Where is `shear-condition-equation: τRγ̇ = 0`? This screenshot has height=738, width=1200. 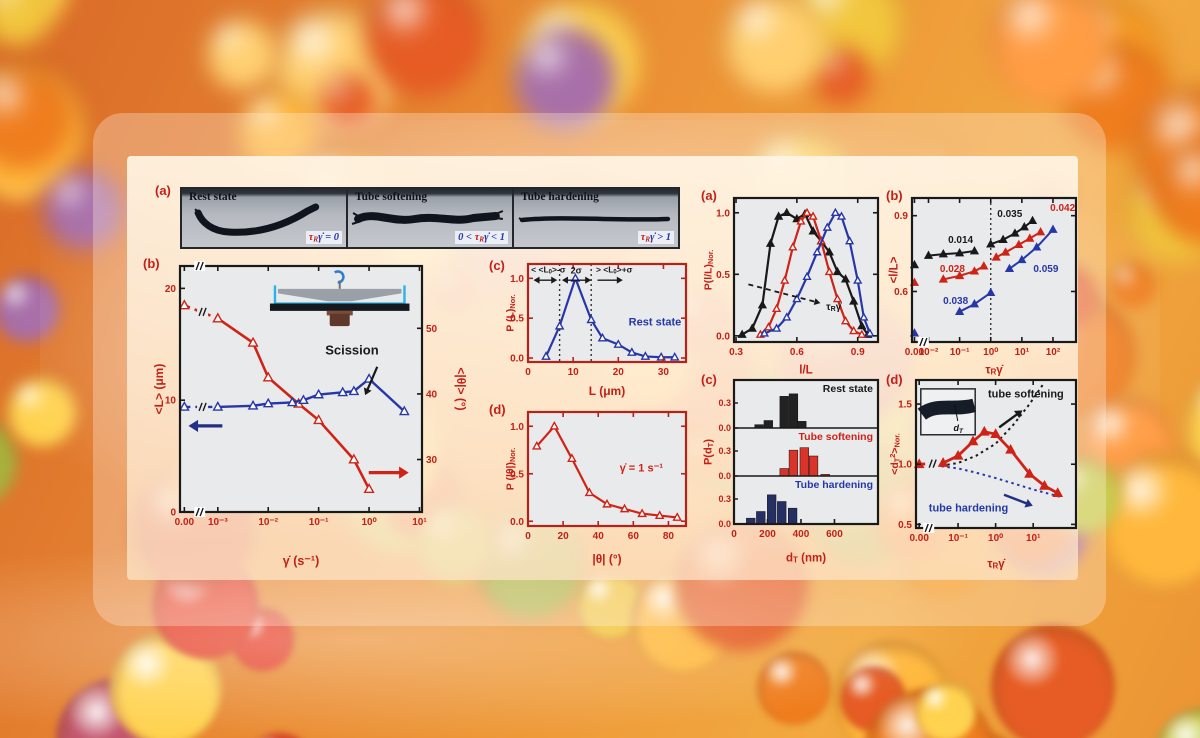
shear-condition-equation: τRγ̇ = 0 is located at coordinates (323, 237).